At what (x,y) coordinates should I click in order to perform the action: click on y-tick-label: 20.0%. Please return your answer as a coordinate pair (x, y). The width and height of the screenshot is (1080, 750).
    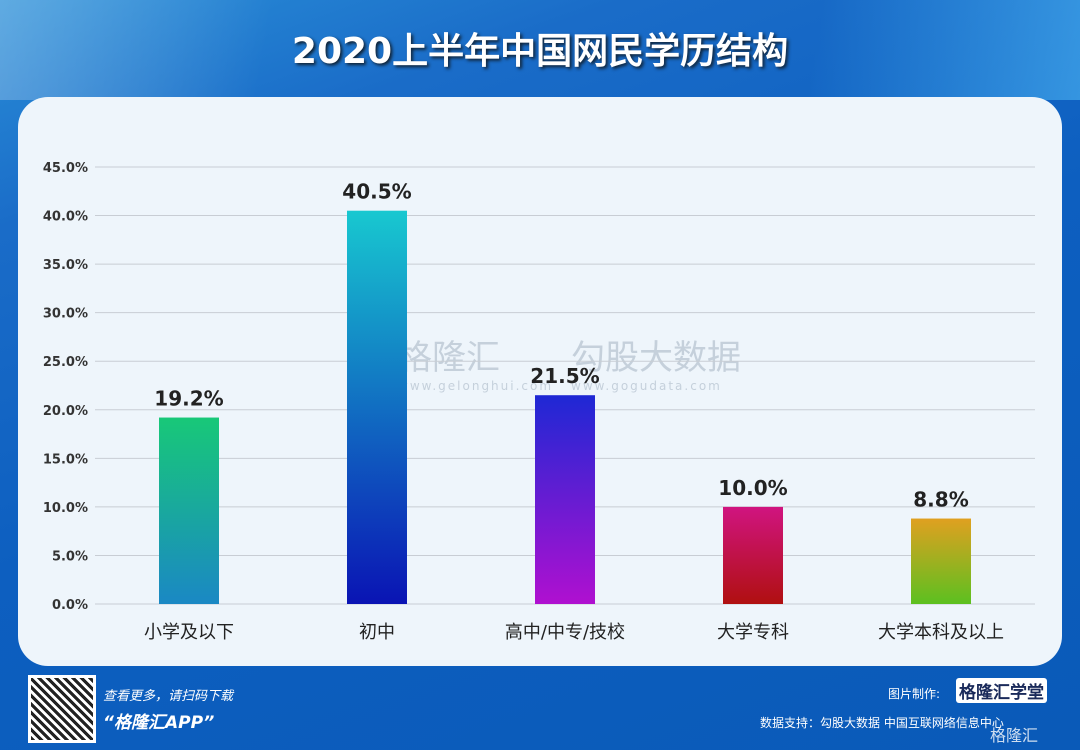
    Looking at the image, I should click on (65, 411).